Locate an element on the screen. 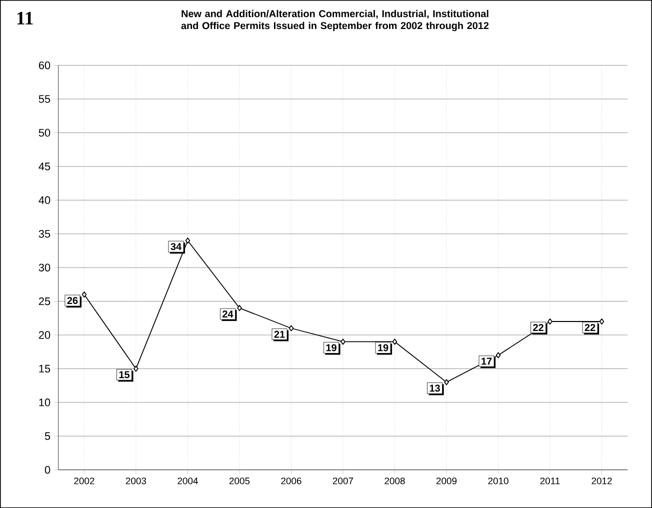  x-tick-label: 2009 is located at coordinates (446, 481).